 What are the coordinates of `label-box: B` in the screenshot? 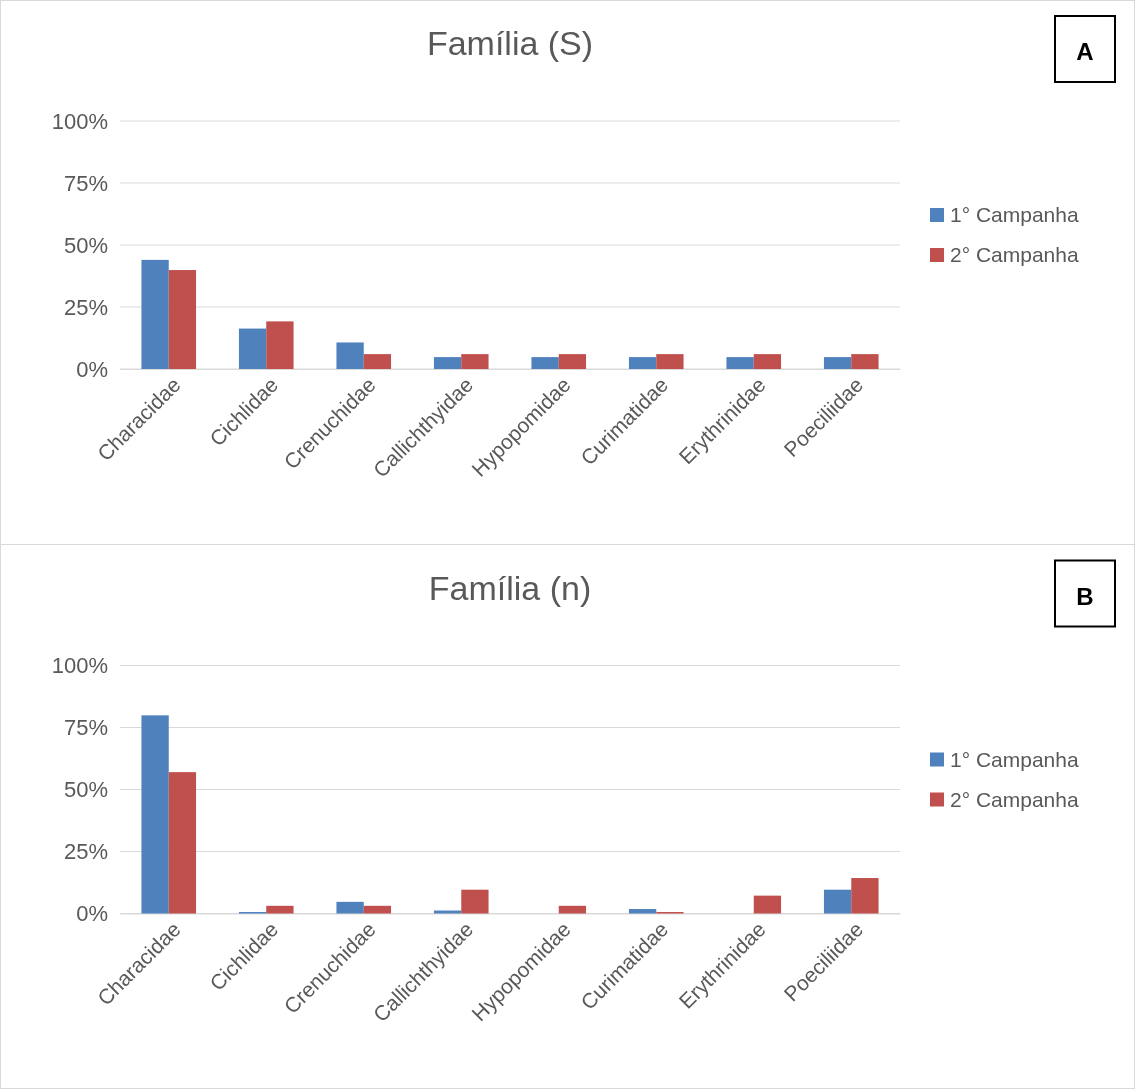 It's located at (1085, 593).